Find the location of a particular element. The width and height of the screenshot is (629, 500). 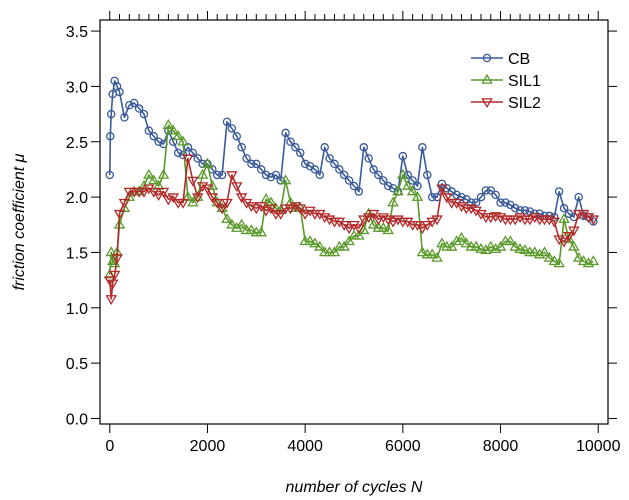

legend-item-cb: CB is located at coordinates (500, 59).